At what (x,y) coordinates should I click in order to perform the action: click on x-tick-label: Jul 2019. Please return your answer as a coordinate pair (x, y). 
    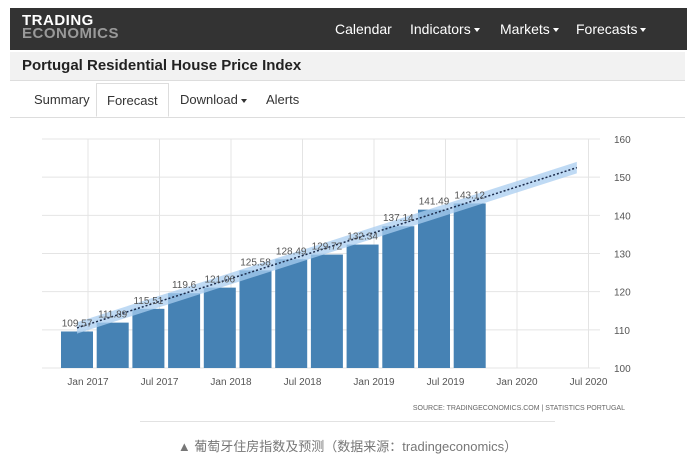
    Looking at the image, I should click on (446, 382).